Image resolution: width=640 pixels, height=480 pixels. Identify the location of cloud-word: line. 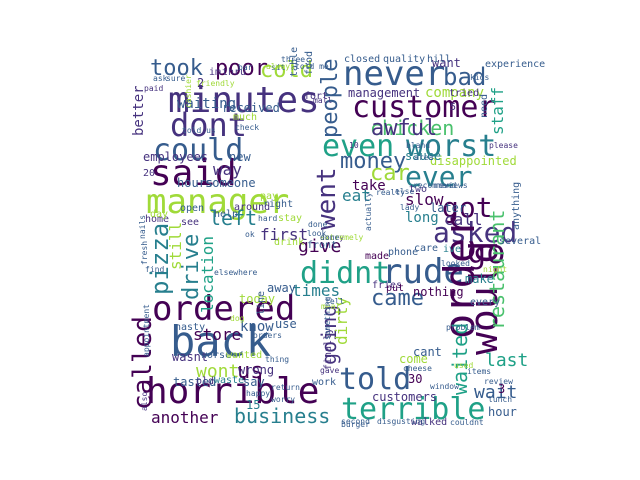
(261, 303).